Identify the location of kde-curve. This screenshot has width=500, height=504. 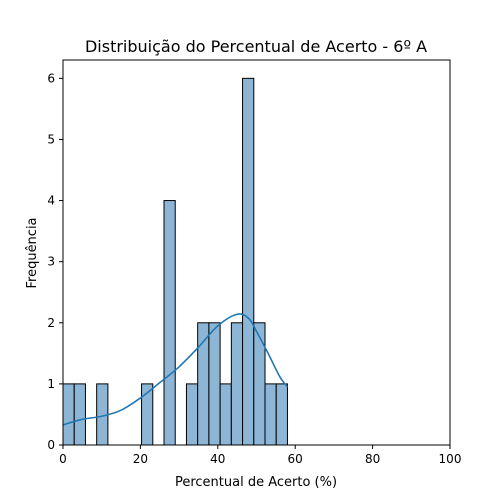
(175, 369).